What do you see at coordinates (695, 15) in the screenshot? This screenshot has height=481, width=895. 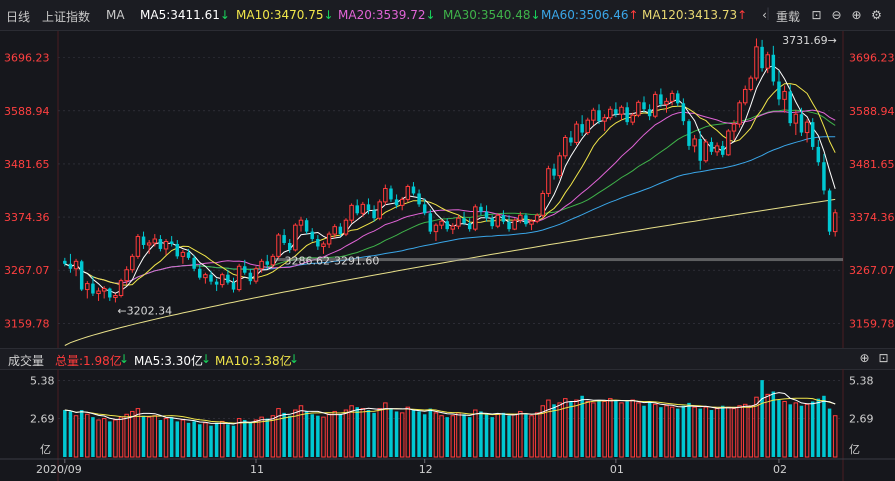 I see `ma-legend-item: MA120:3413.73↑` at bounding box center [695, 15].